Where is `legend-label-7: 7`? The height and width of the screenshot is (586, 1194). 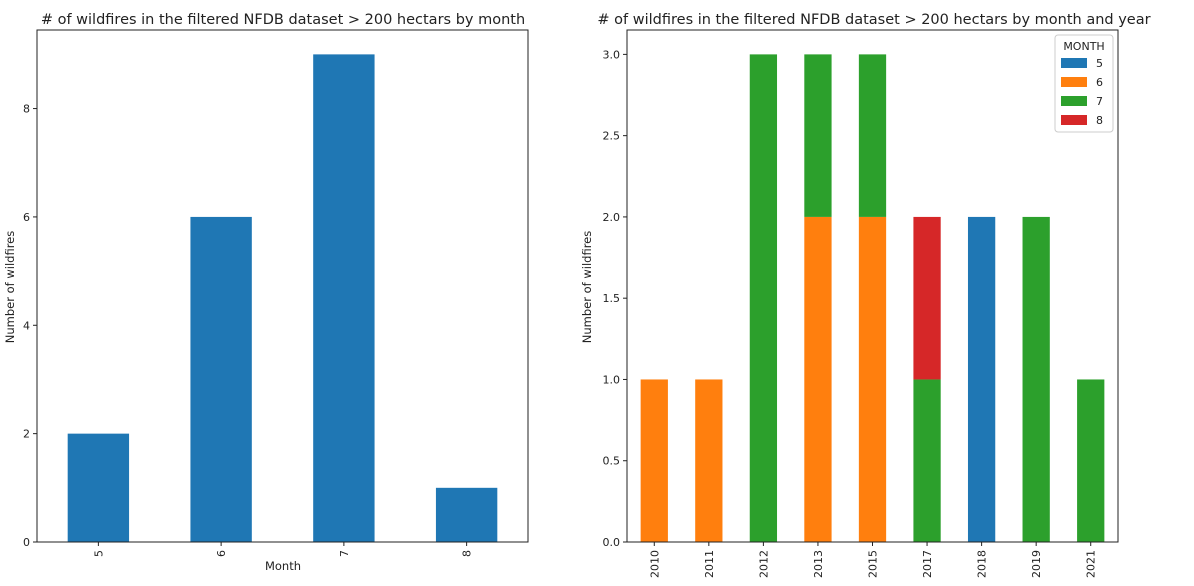 legend-label-7: 7 is located at coordinates (1099, 101).